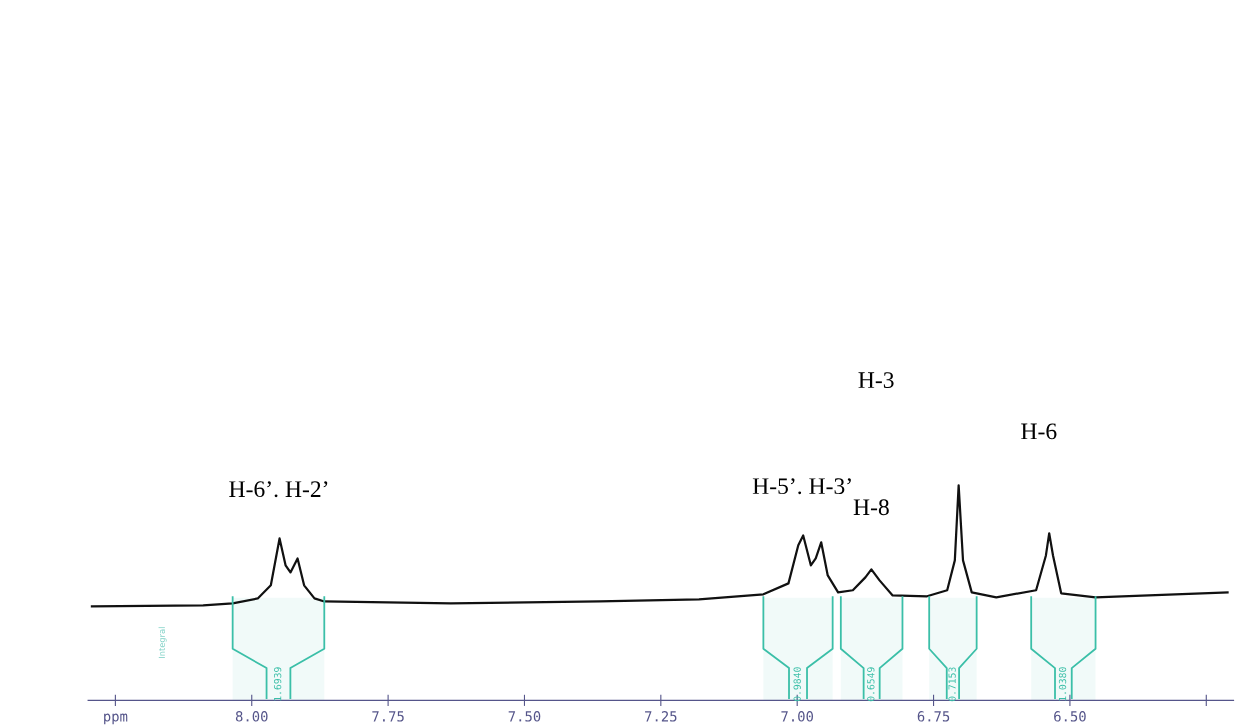  What do you see at coordinates (162, 642) in the screenshot?
I see `annotation: Integral` at bounding box center [162, 642].